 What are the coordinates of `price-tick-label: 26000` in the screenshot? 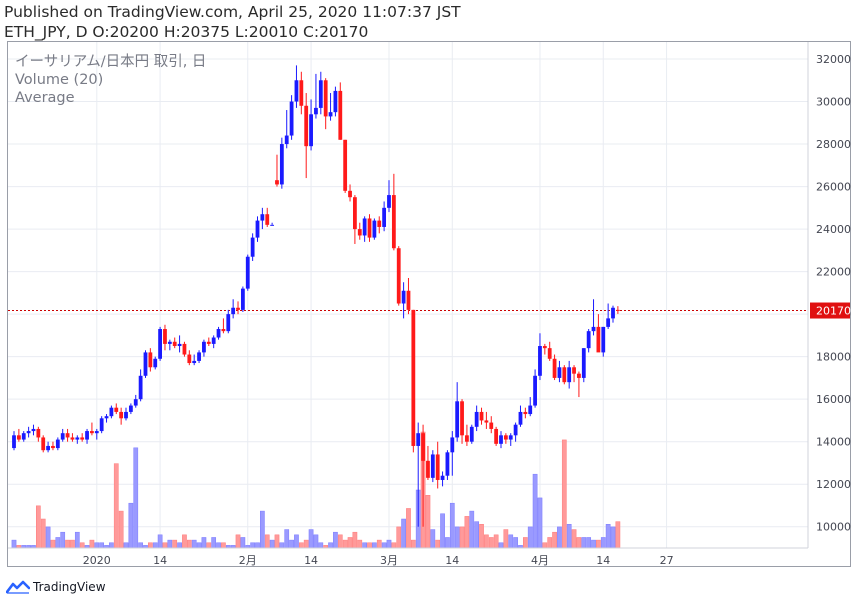 It's located at (833, 187).